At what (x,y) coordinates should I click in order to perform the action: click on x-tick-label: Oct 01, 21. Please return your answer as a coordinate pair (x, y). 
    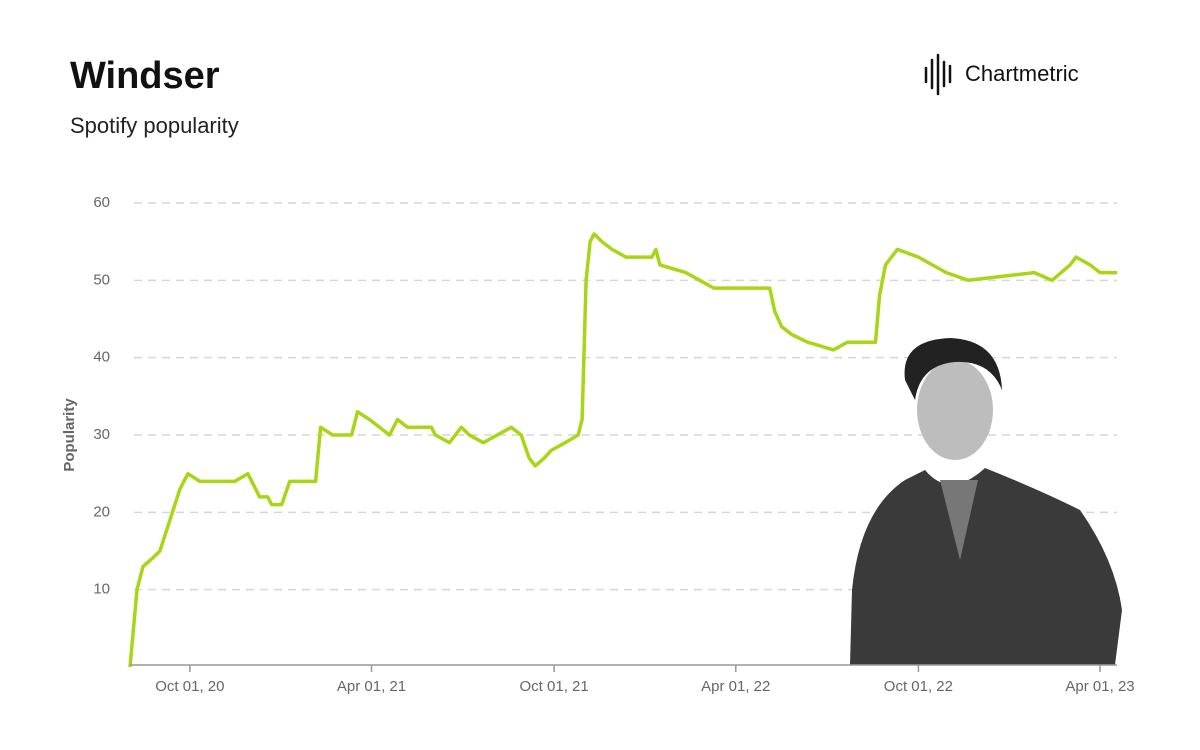
    Looking at the image, I should click on (554, 686).